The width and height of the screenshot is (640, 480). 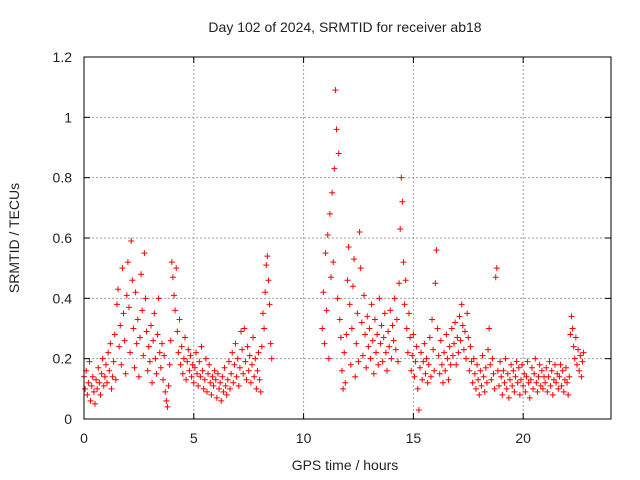 What do you see at coordinates (414, 438) in the screenshot?
I see `x-tick-label: 15` at bounding box center [414, 438].